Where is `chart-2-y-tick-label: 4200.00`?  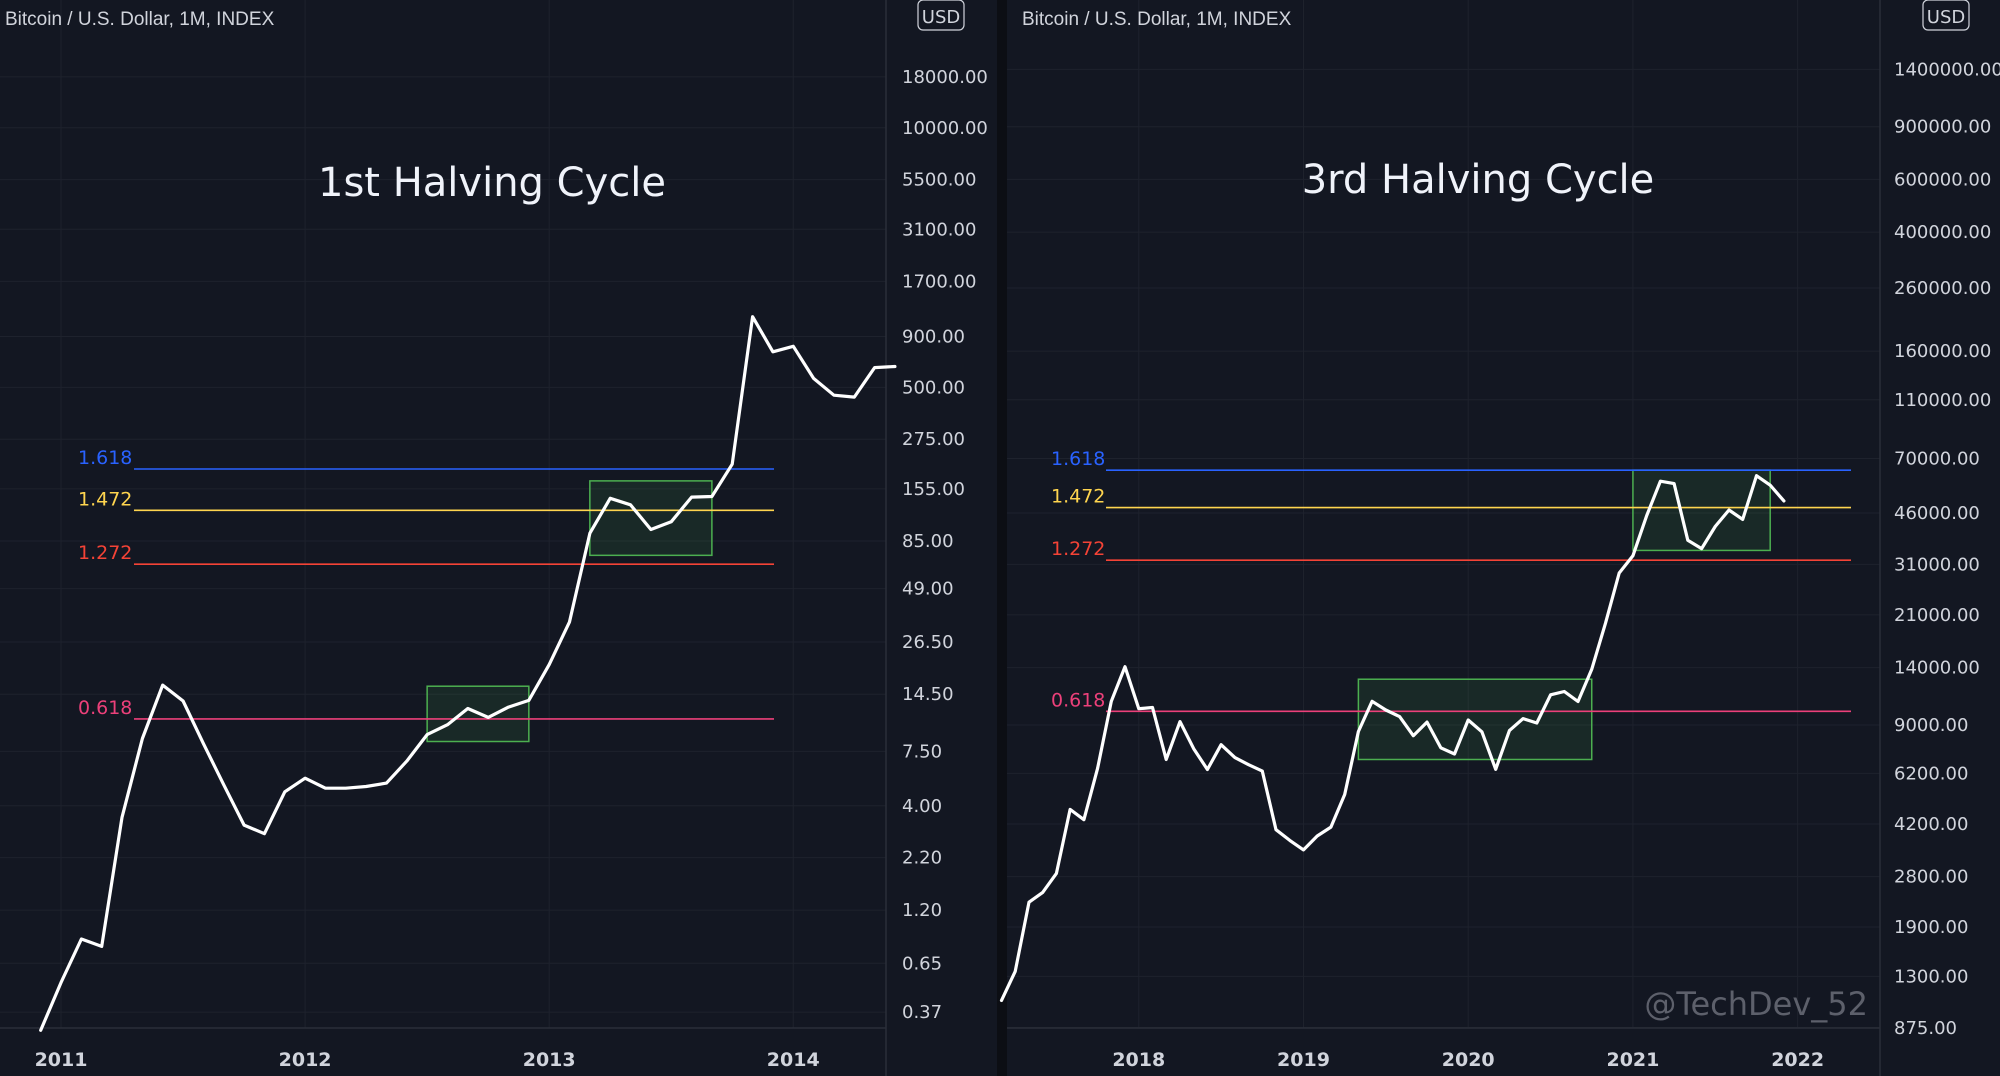
chart-2-y-tick-label: 4200.00 is located at coordinates (1931, 824).